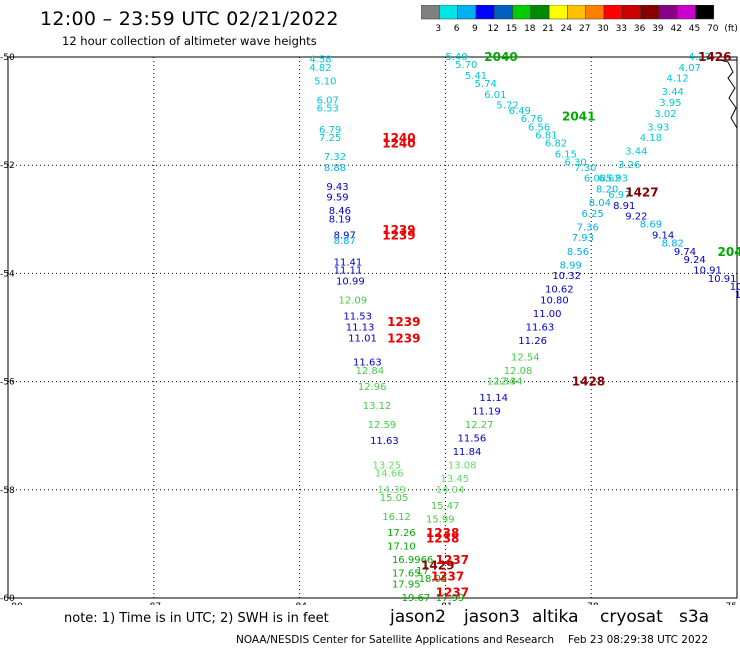 The width and height of the screenshot is (740, 650). Describe the element at coordinates (337, 187) in the screenshot. I see `wave-height-label: 9.43` at that location.